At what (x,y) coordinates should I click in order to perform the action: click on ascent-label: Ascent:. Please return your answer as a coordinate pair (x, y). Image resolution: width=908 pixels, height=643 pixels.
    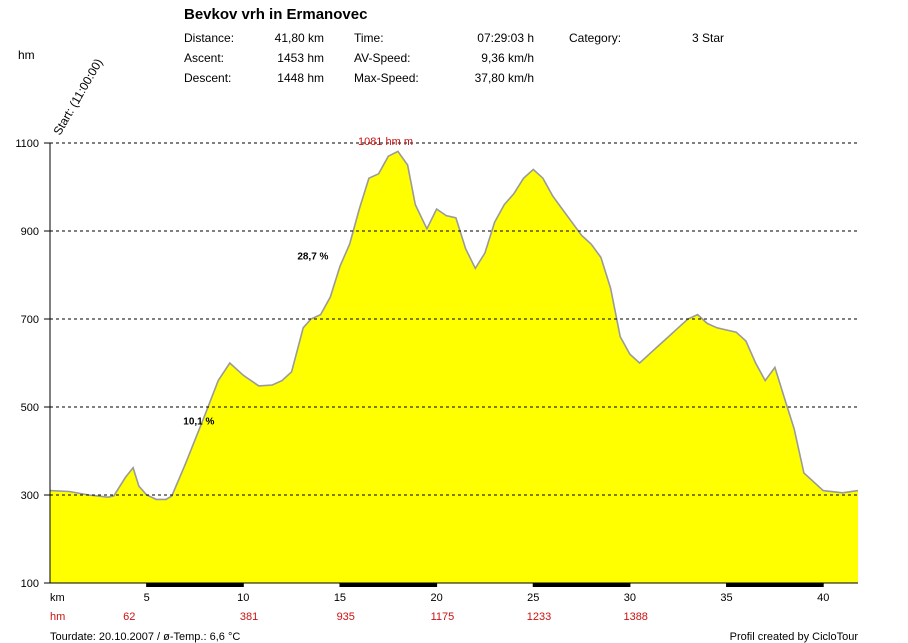
    Looking at the image, I should click on (204, 58).